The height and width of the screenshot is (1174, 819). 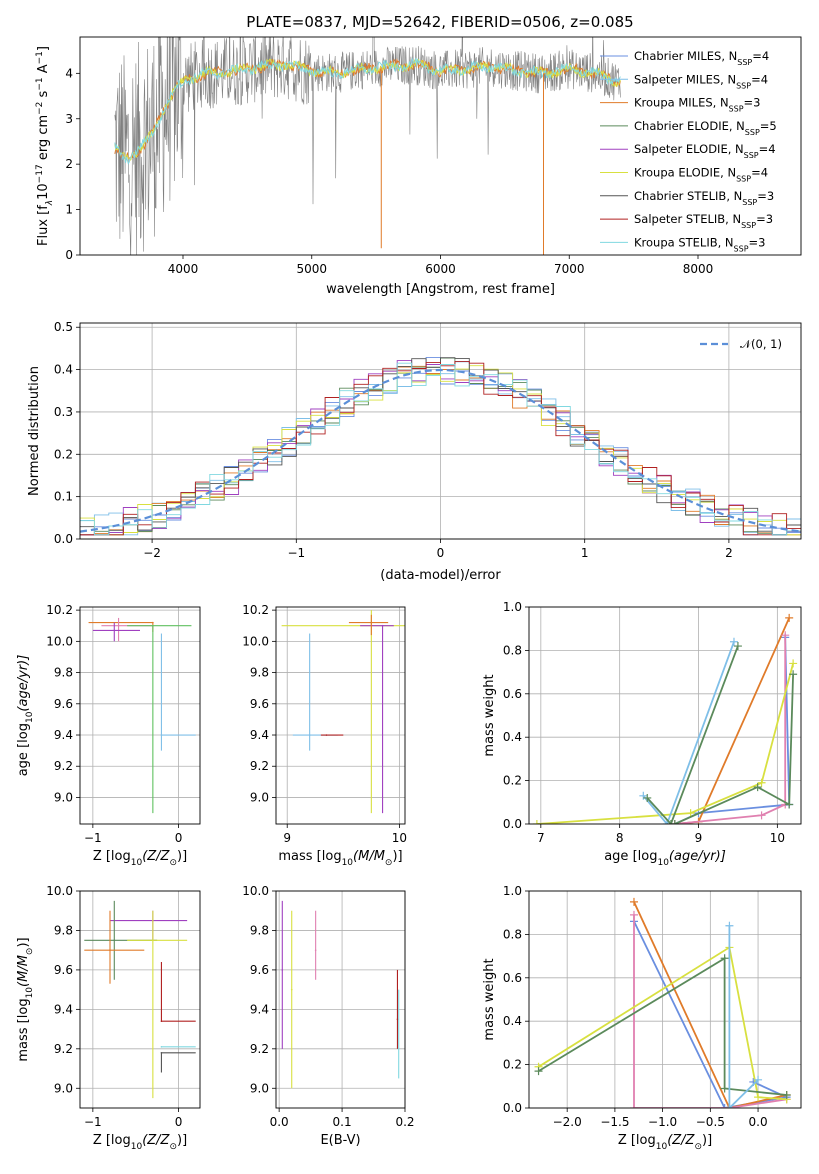 I want to click on x-tick-label: 7, so click(x=541, y=838).